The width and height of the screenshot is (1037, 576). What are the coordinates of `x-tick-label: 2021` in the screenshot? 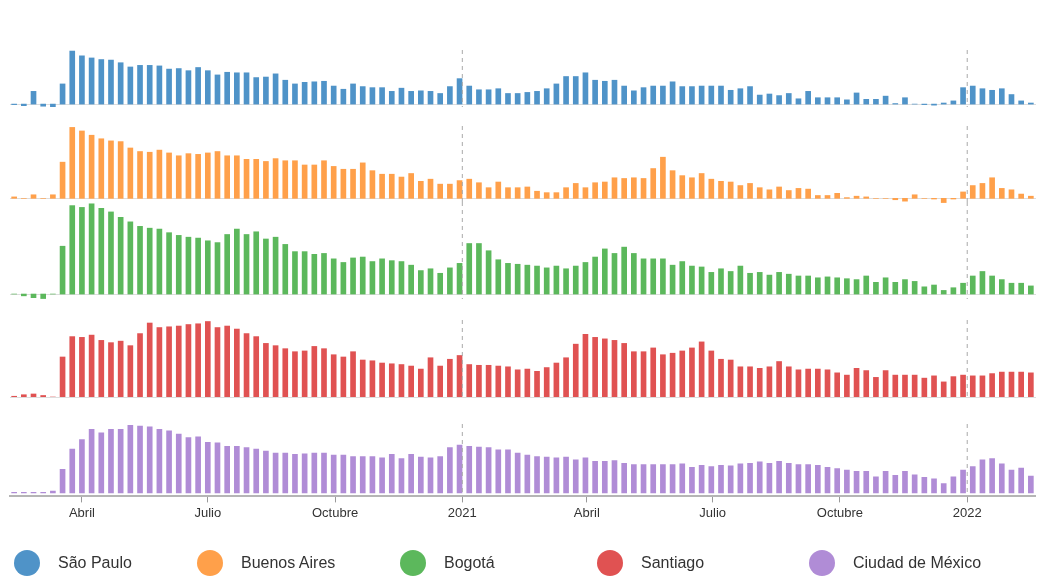 It's located at (462, 512).